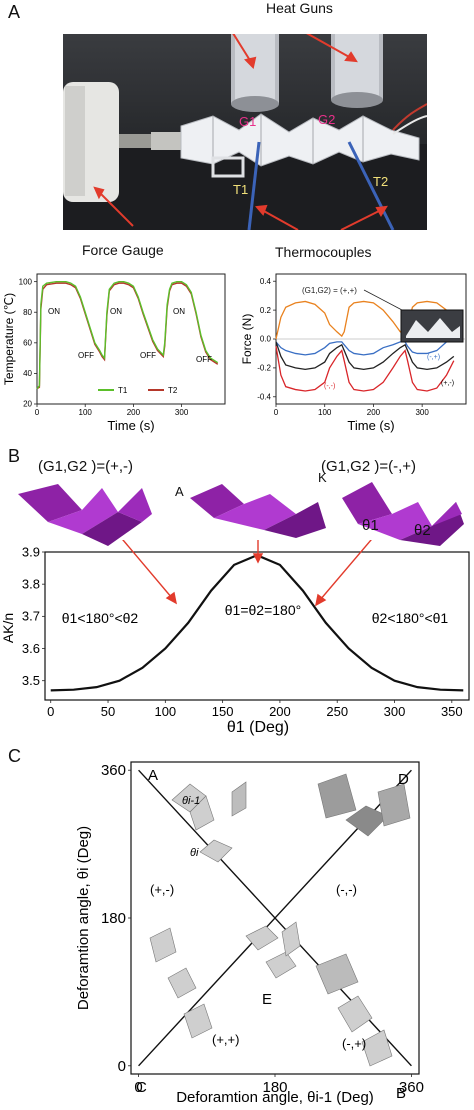 This screenshot has height=1110, width=474. What do you see at coordinates (31, 584) in the screenshot?
I see `ytick-label: 3.8` at bounding box center [31, 584].